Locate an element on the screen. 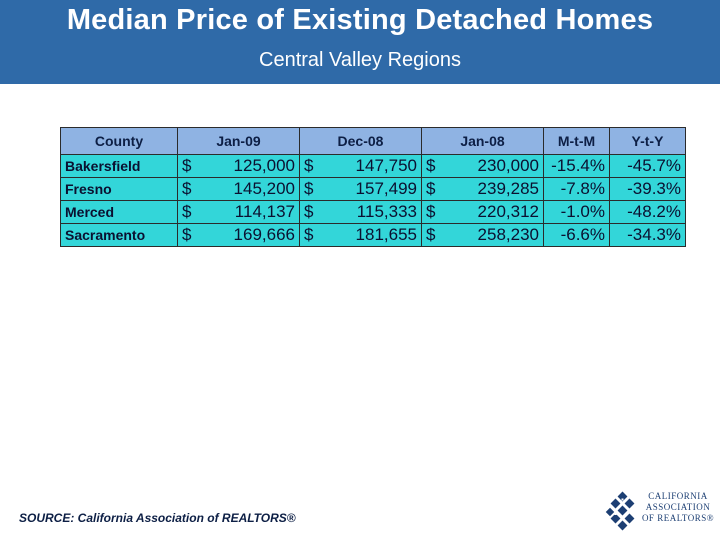  yty-cell: -34.3% is located at coordinates (647, 235).